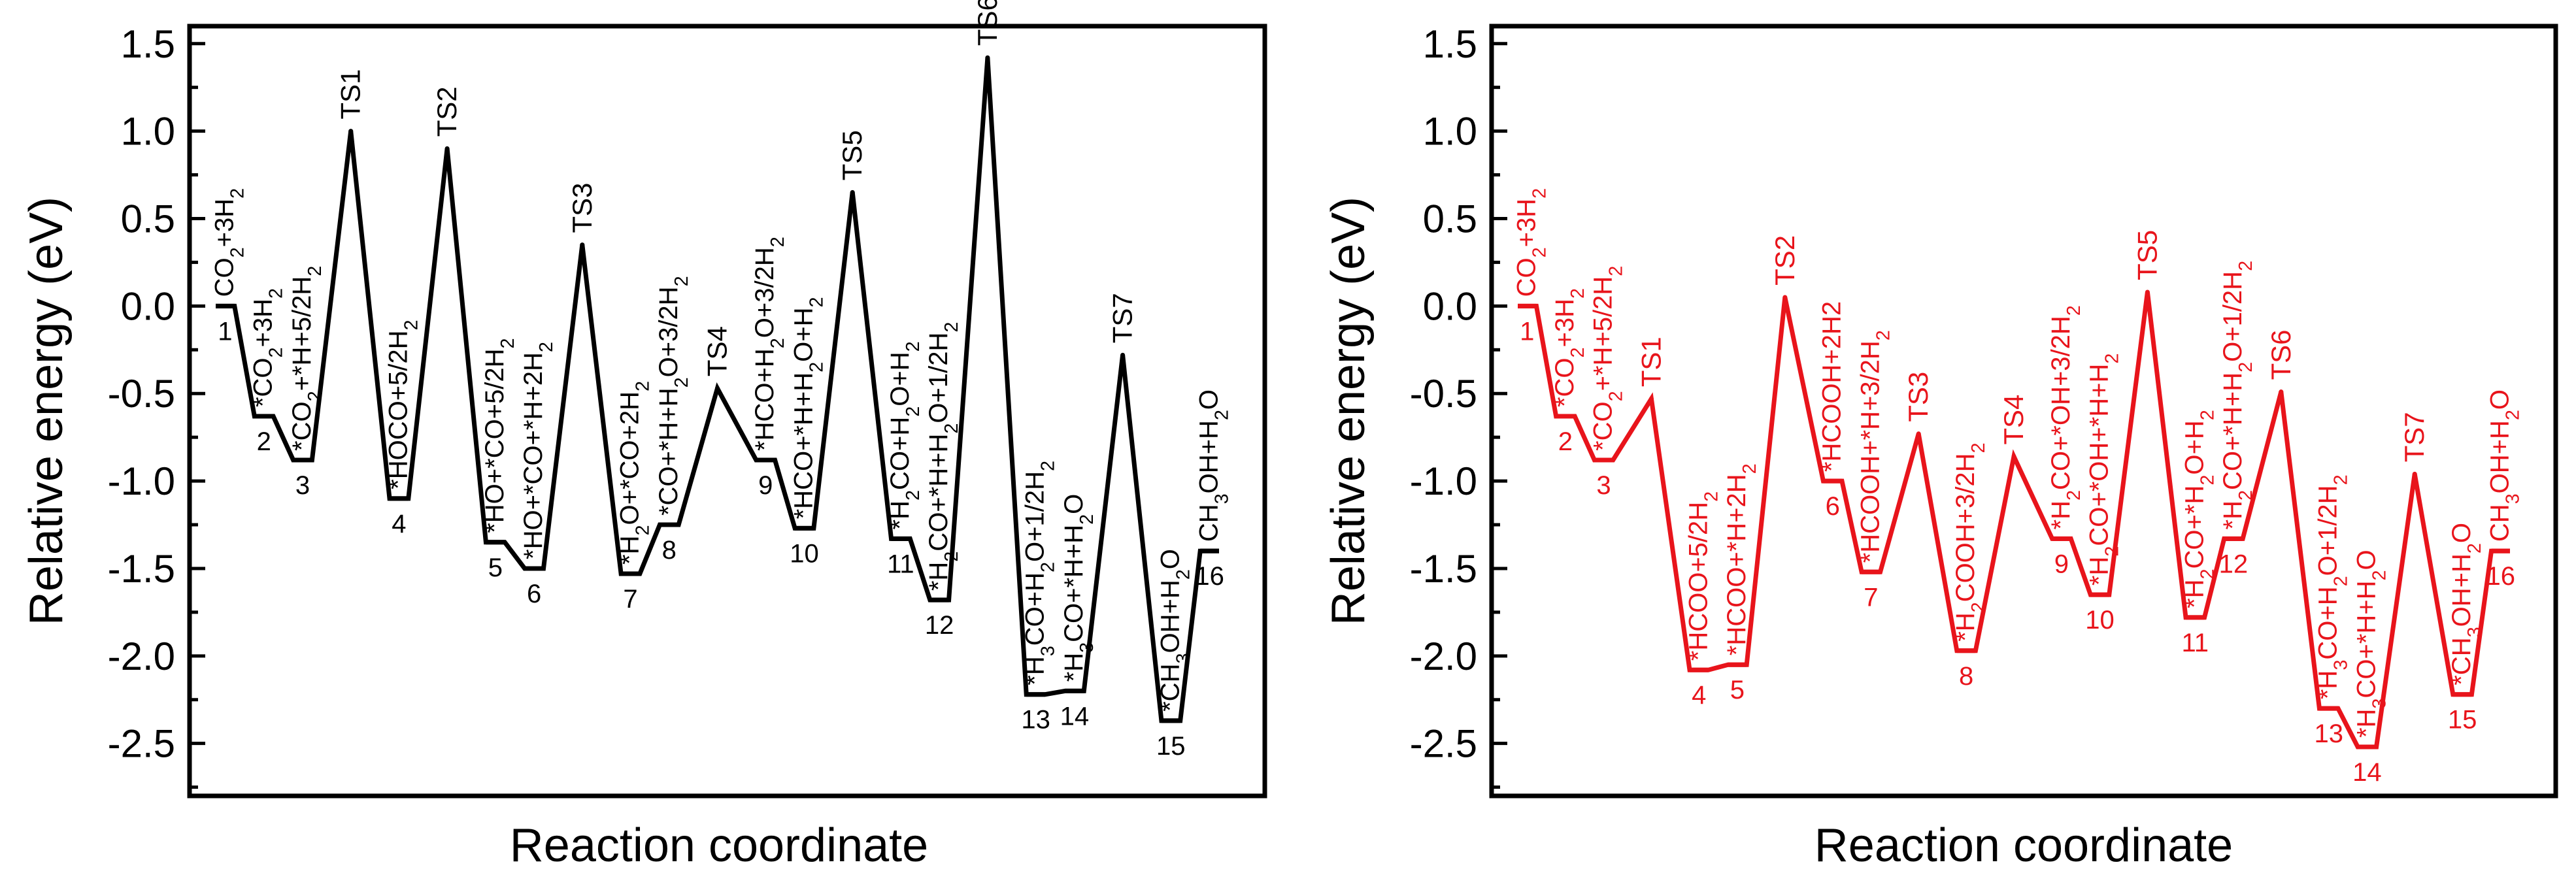 The width and height of the screenshot is (2576, 890). I want to click on state-species-label: *H3CO+H2O+1/2H2, so click(2333, 586).